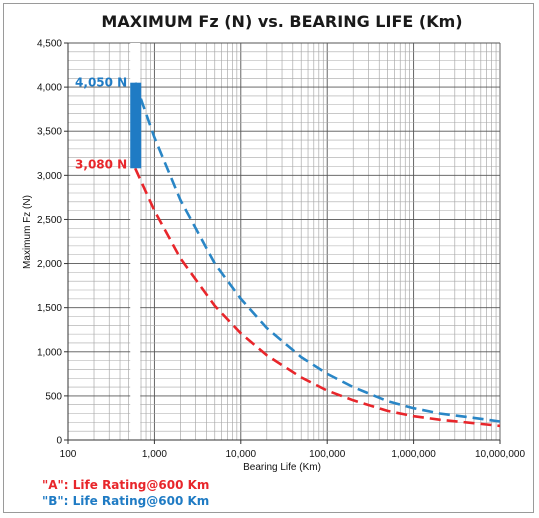  Describe the element at coordinates (154, 454) in the screenshot. I see `x-tick-label: 1,000` at that location.